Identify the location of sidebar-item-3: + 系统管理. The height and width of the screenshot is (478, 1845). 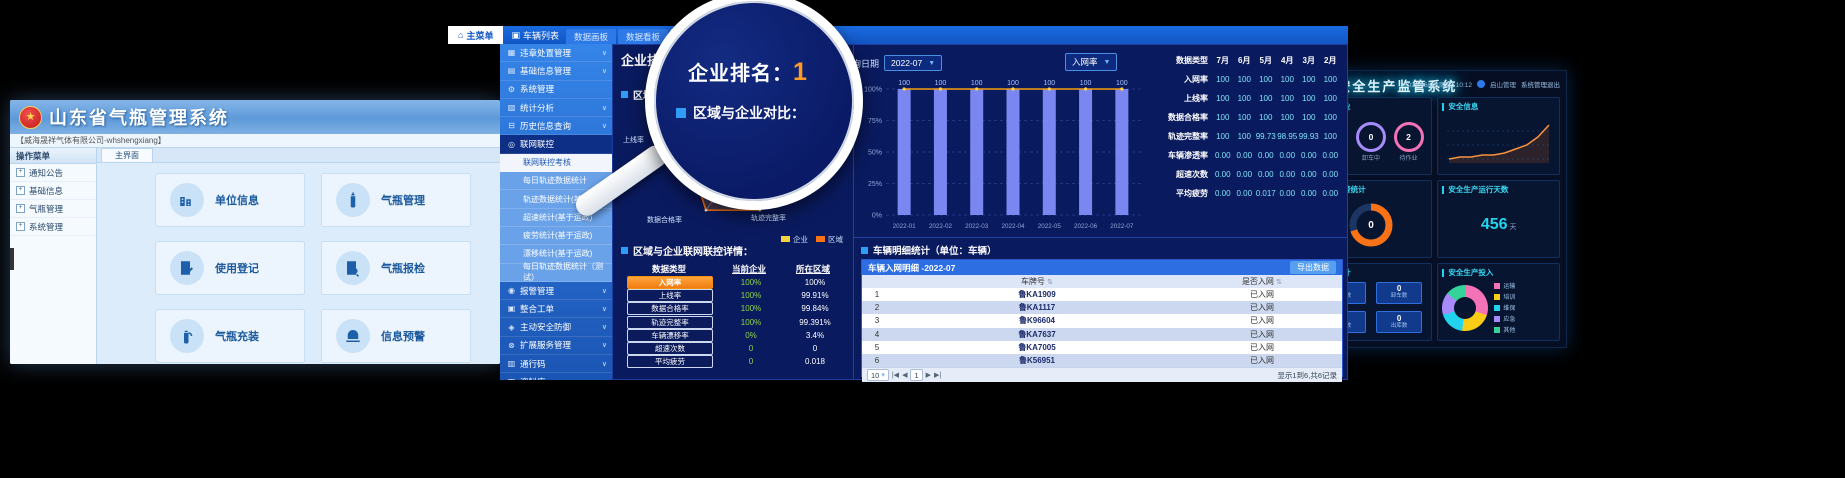
(53, 227).